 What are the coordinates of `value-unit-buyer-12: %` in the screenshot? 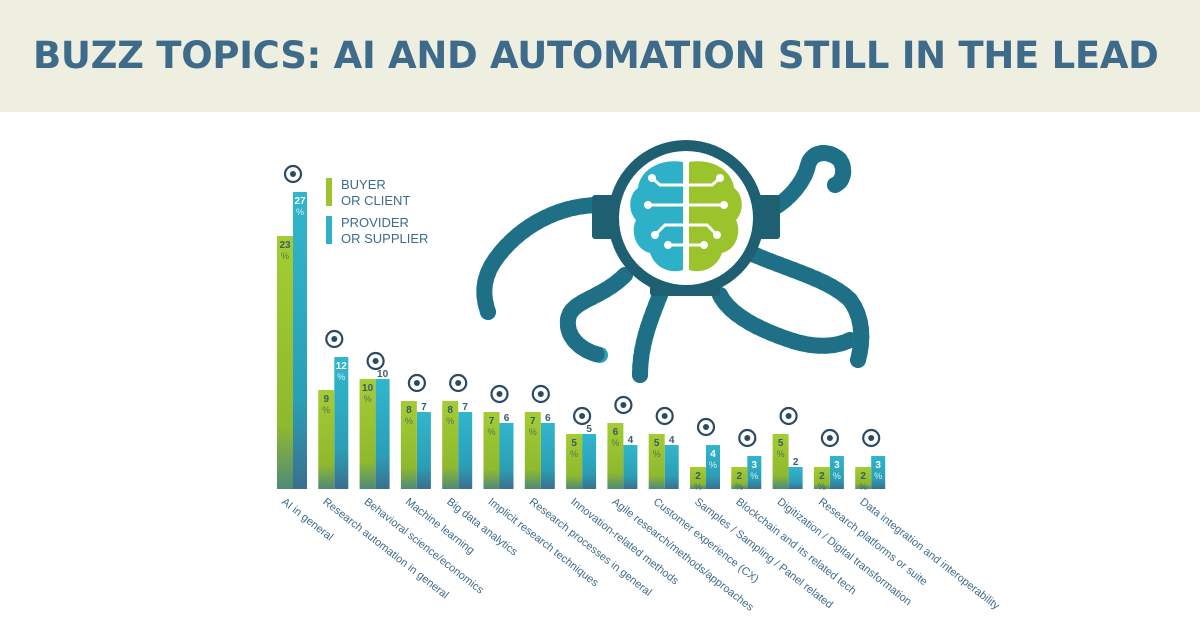 It's located at (781, 454).